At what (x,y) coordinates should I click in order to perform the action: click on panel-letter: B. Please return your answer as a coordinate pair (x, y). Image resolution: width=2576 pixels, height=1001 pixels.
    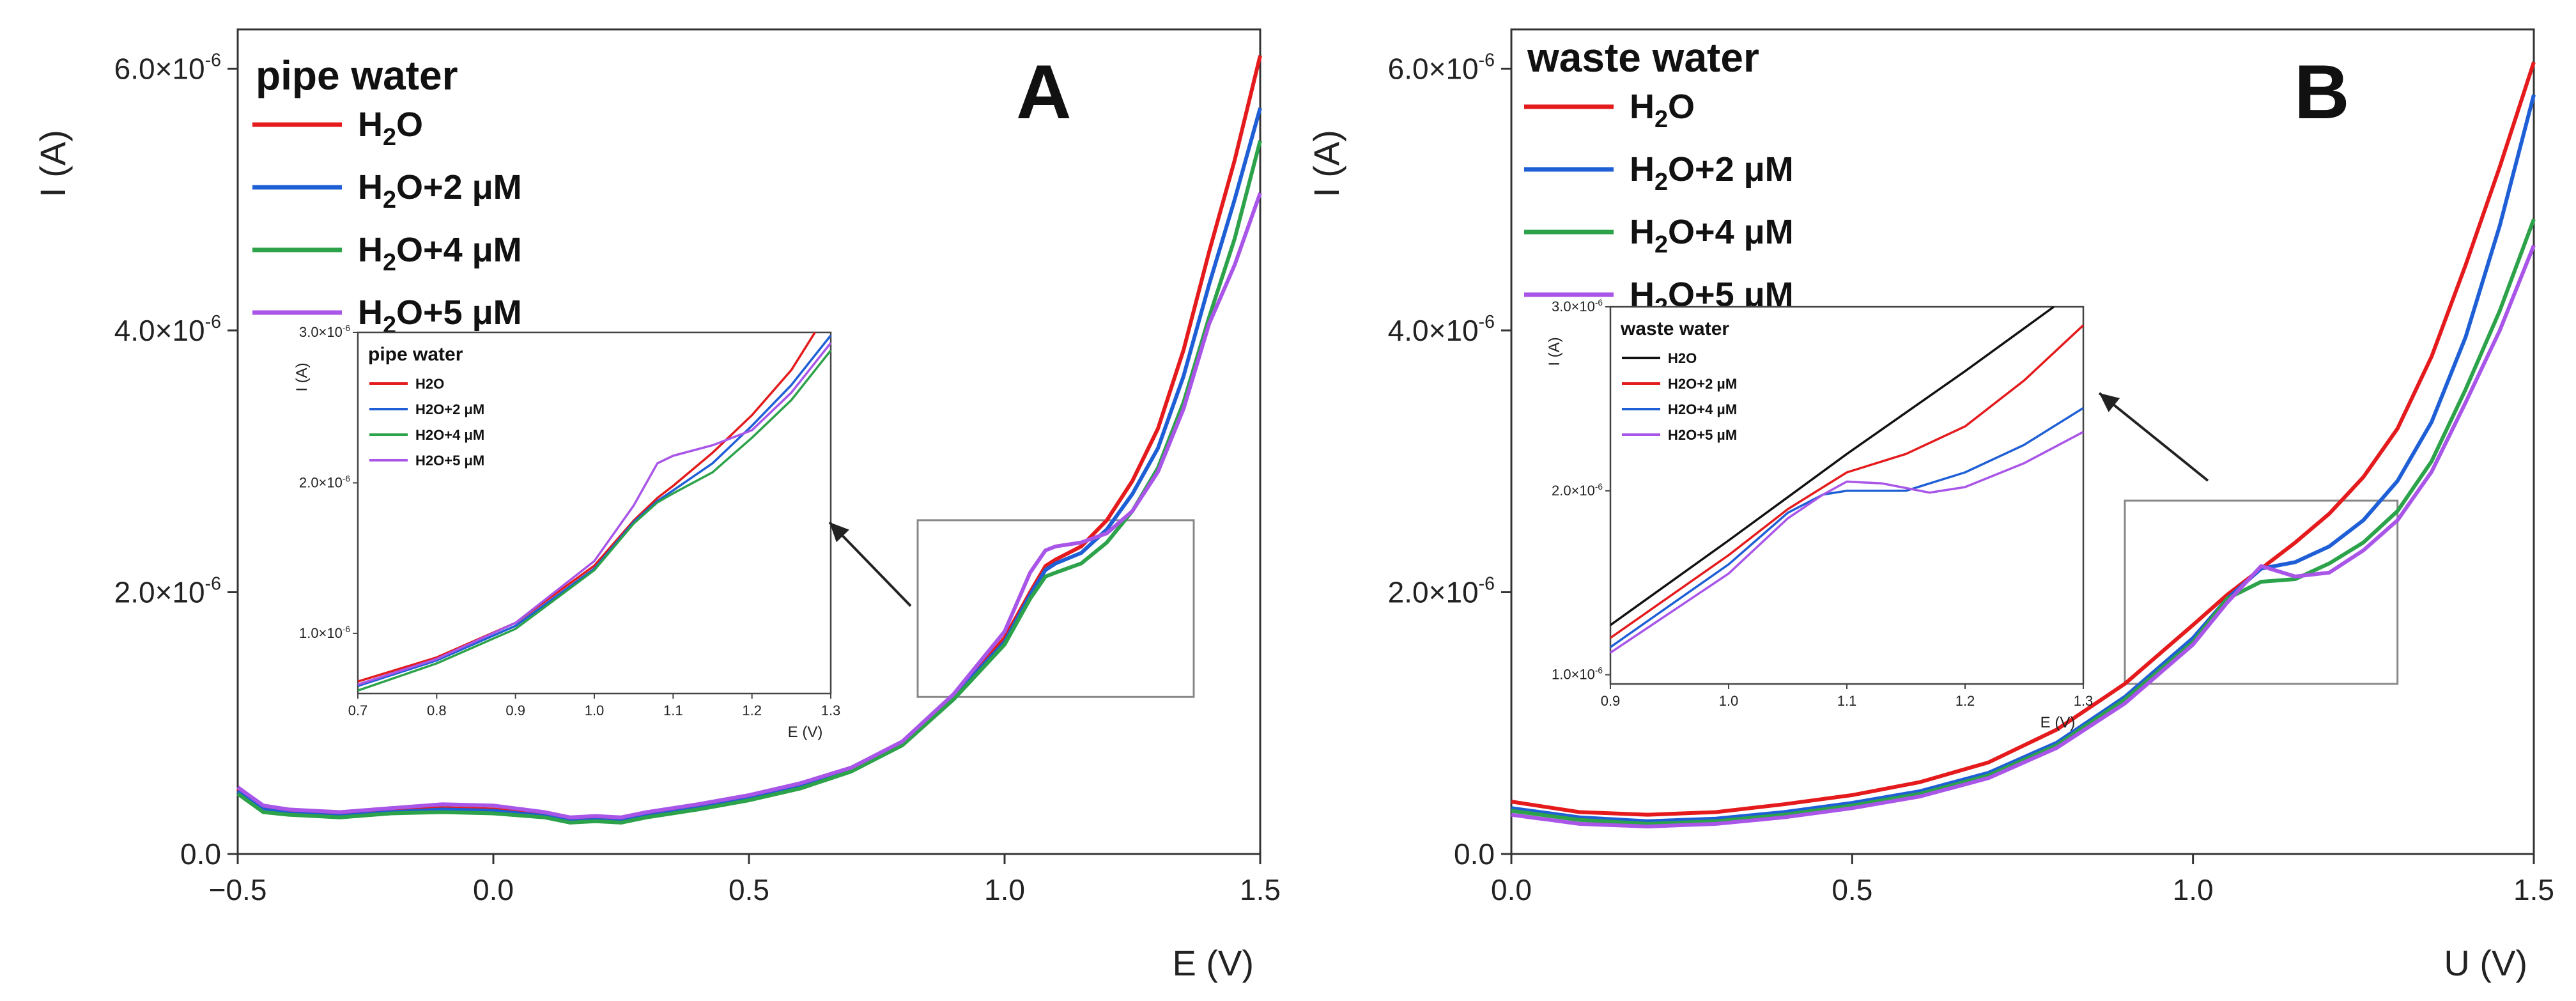
    Looking at the image, I should click on (2322, 92).